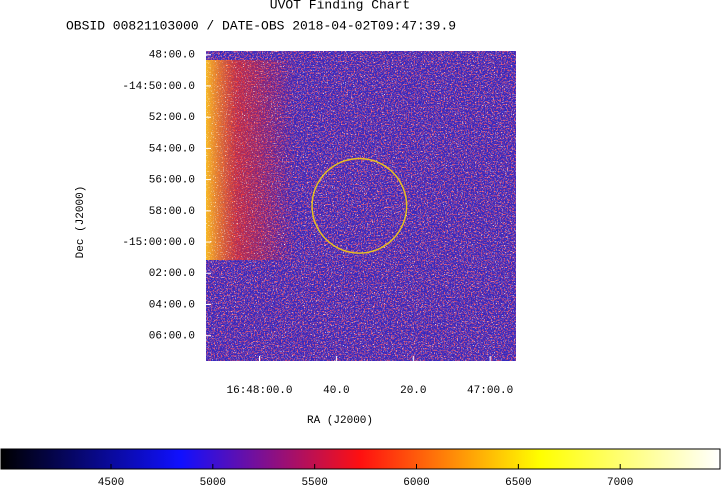  I want to click on y-tick-label: 02:00.0, so click(172, 274).